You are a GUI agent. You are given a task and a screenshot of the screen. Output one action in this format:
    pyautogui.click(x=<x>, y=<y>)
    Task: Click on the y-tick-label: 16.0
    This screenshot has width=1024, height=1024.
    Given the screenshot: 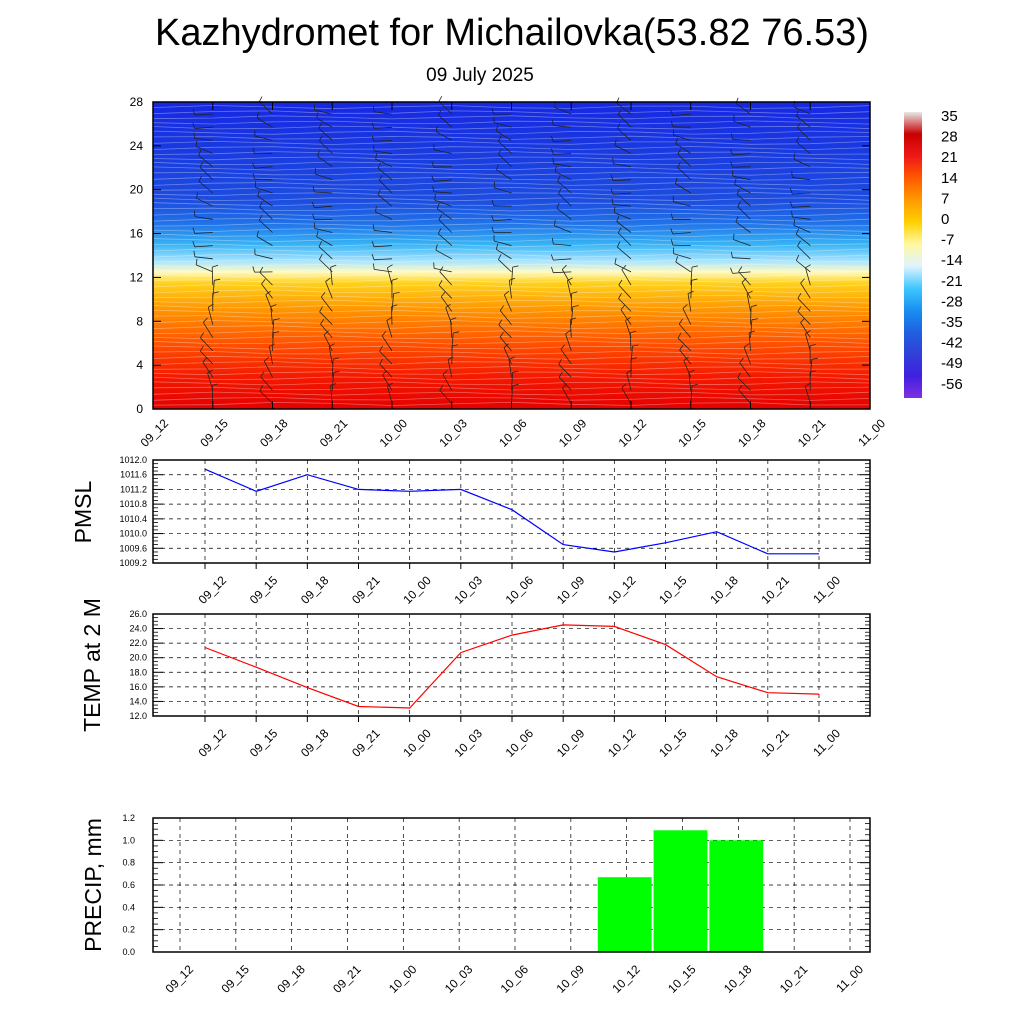 What is the action you would take?
    pyautogui.click(x=138, y=687)
    